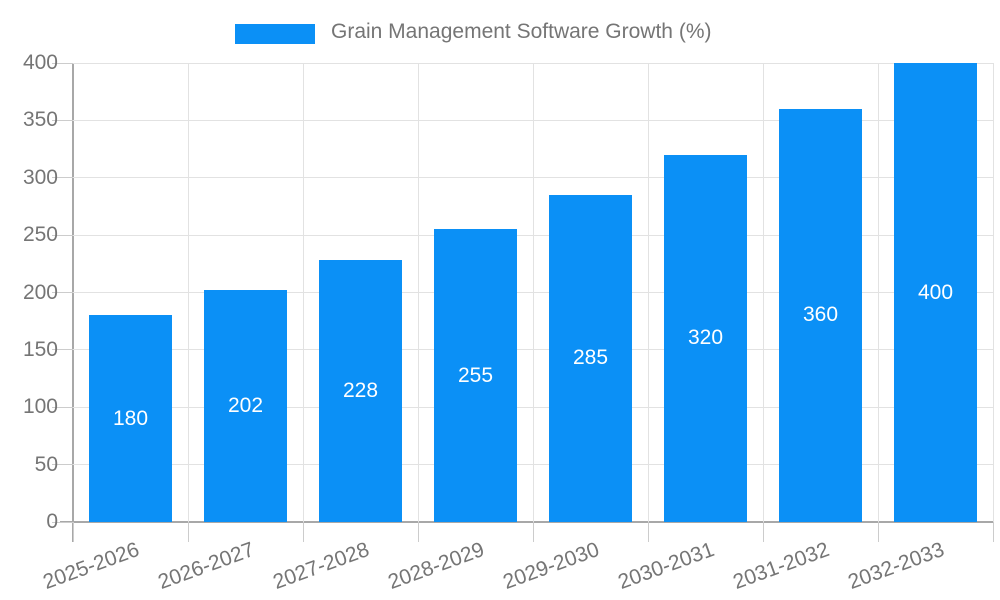  What do you see at coordinates (781, 566) in the screenshot?
I see `x-tick-label: 2031-2032` at bounding box center [781, 566].